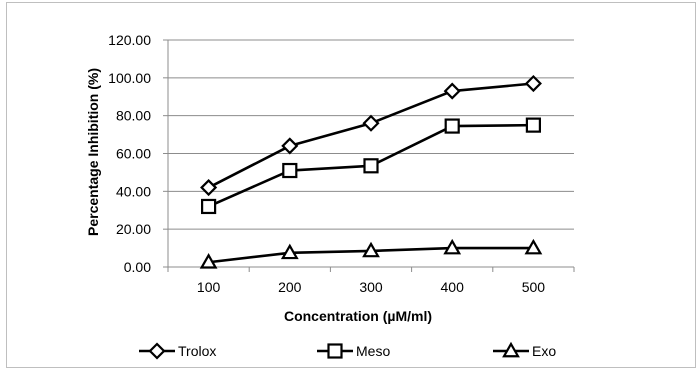 Image resolution: width=700 pixels, height=373 pixels. I want to click on x-axis-title: Concentration (µM/ml), so click(358, 316).